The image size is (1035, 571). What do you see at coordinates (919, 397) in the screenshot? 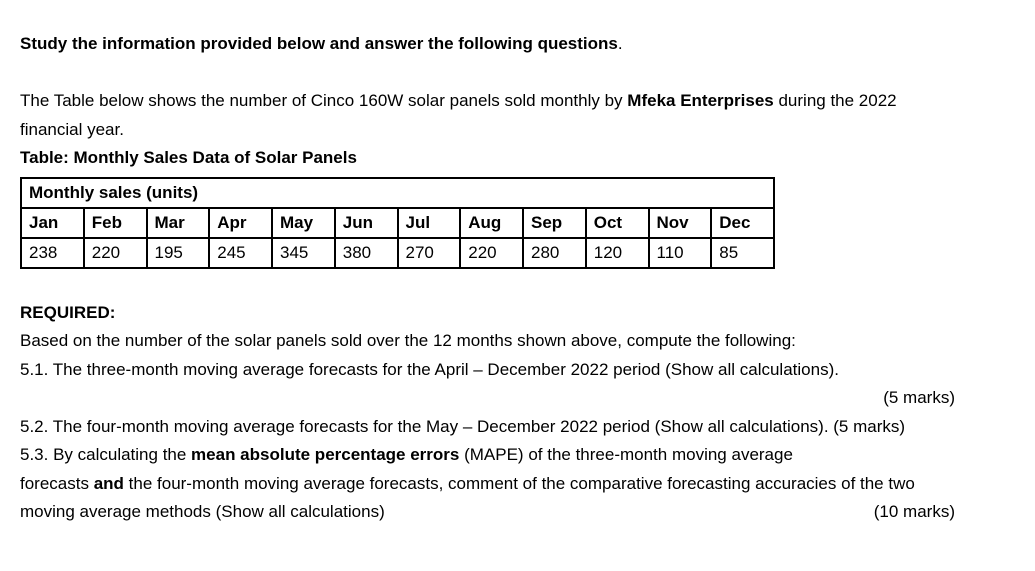
I see `question-5-1-marks: (5 marks)` at bounding box center [919, 397].